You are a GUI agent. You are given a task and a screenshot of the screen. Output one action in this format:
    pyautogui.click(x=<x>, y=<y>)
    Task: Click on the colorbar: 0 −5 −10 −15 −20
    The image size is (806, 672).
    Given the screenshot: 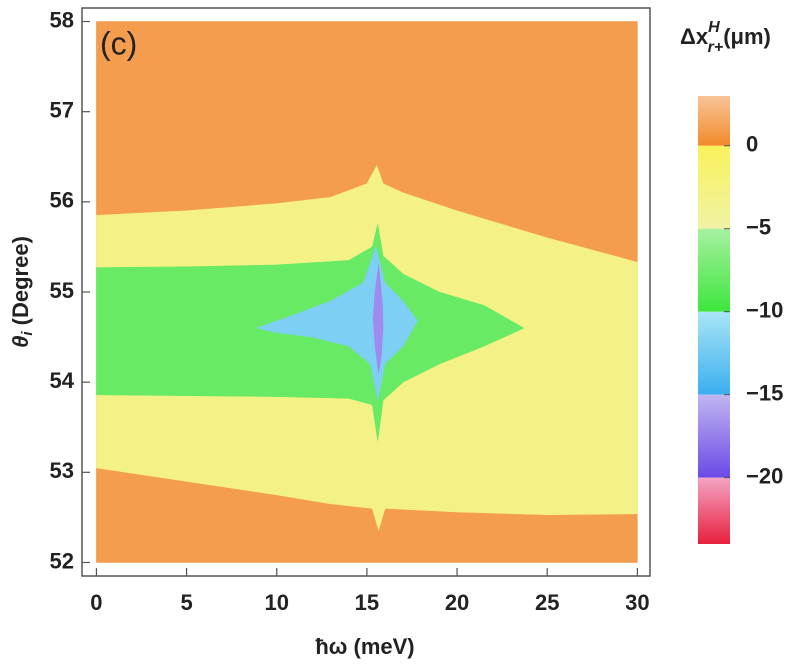 What is the action you would take?
    pyautogui.click(x=740, y=320)
    